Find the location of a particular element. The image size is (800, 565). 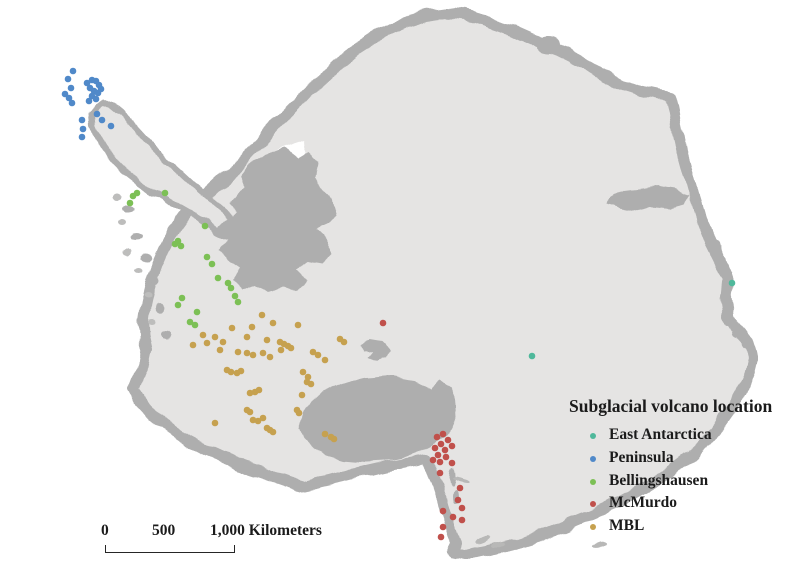

legend-item-east-antarctica: East Antarctica is located at coordinates (684, 435).